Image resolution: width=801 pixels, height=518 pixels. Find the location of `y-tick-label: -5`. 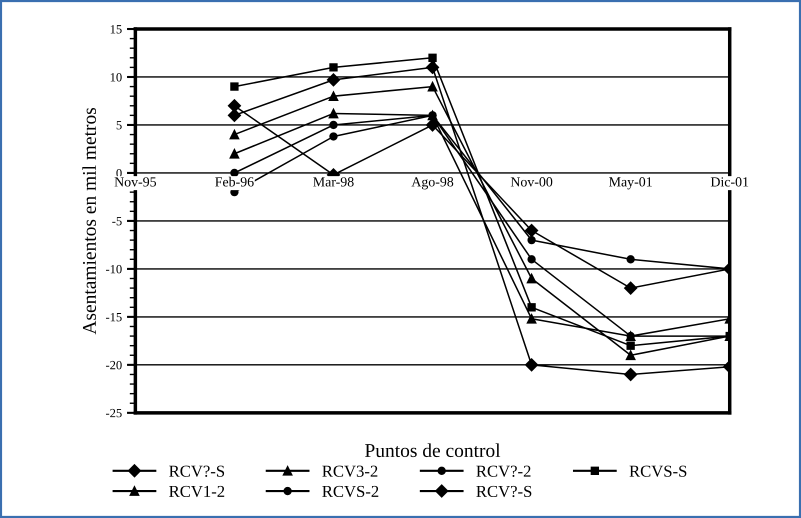

y-tick-label: -5 is located at coordinates (117, 221).